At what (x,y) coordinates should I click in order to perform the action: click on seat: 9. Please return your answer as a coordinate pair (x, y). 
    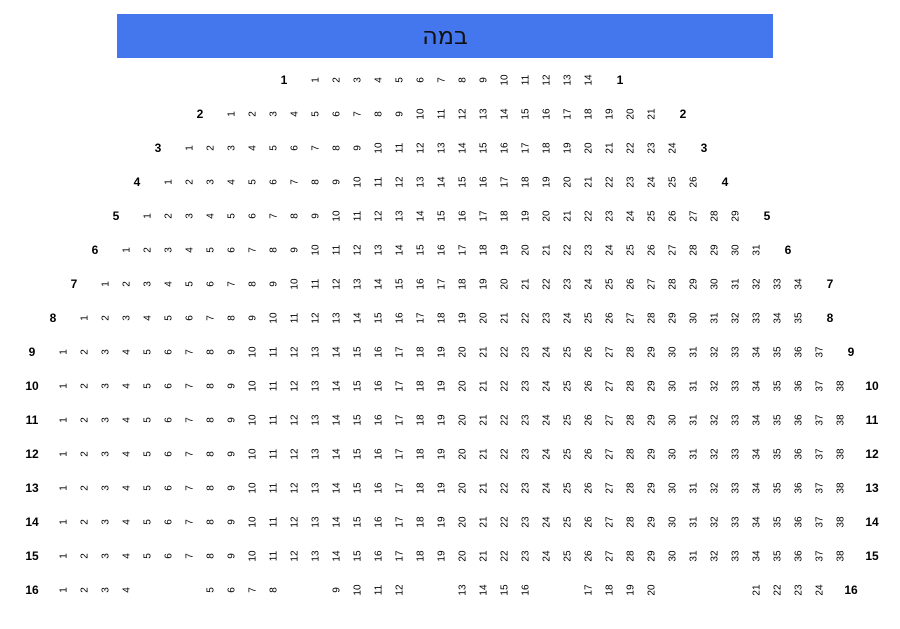
    Looking at the image, I should click on (232, 420).